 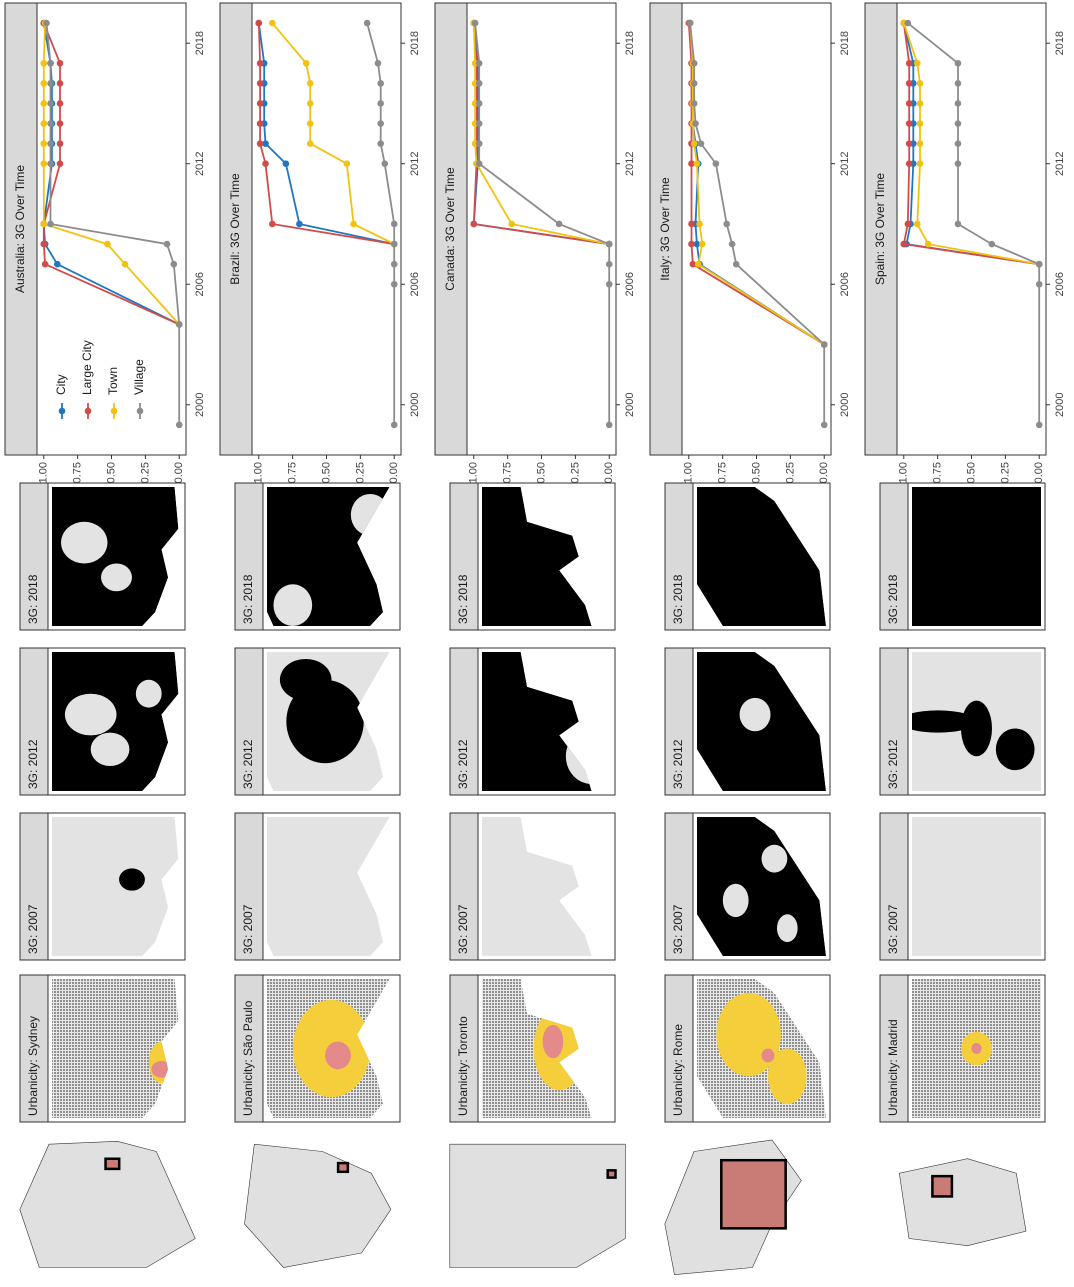 I want to click on plot-panel, so click(x=756, y=229).